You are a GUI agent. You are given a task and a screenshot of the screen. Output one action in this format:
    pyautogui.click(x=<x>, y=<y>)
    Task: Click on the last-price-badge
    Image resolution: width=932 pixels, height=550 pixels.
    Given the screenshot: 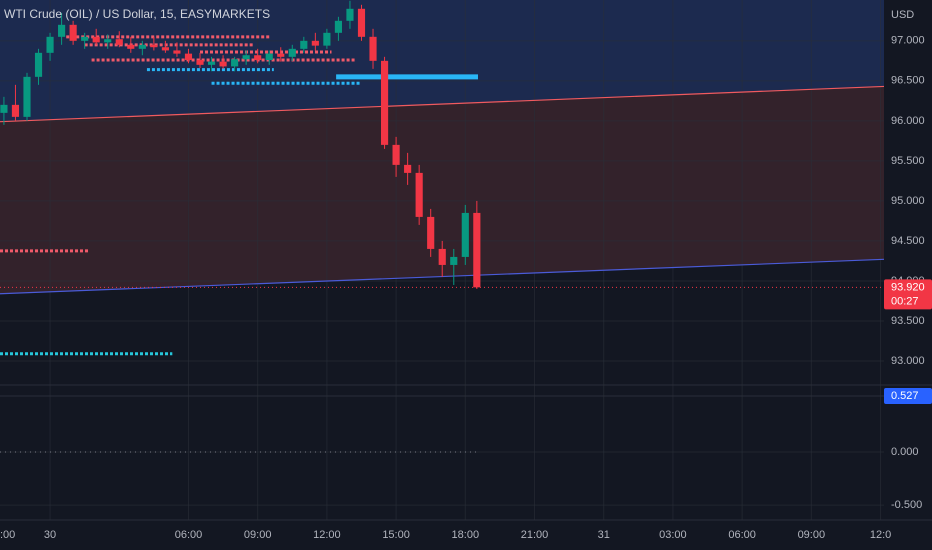 What is the action you would take?
    pyautogui.click(x=908, y=294)
    